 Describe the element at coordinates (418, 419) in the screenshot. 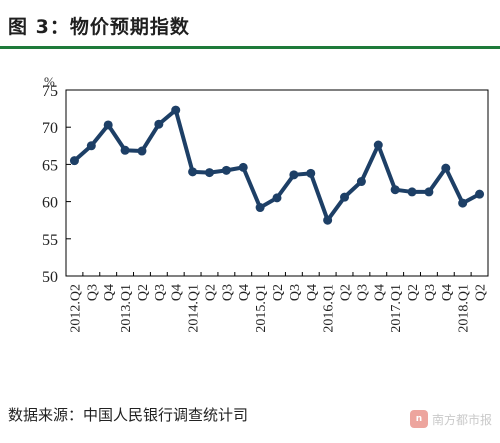

I see `newspaper-logo-icon: n` at that location.